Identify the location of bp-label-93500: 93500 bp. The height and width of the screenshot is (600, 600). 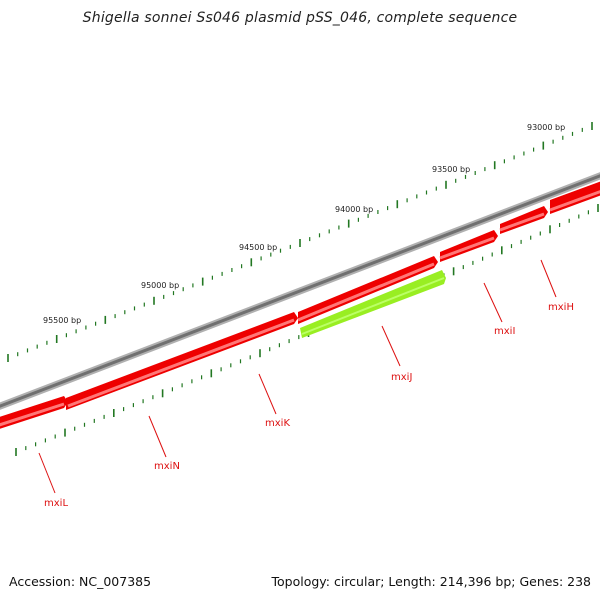
(451, 169).